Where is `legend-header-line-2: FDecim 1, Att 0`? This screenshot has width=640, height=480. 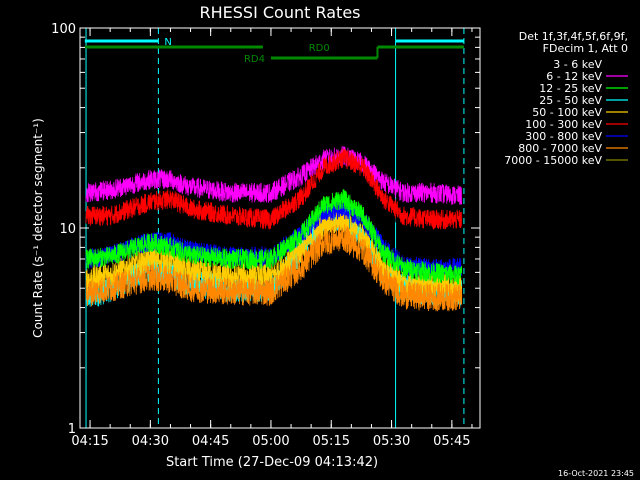 legend-header-line-2: FDecim 1, Att 0 is located at coordinates (585, 48).